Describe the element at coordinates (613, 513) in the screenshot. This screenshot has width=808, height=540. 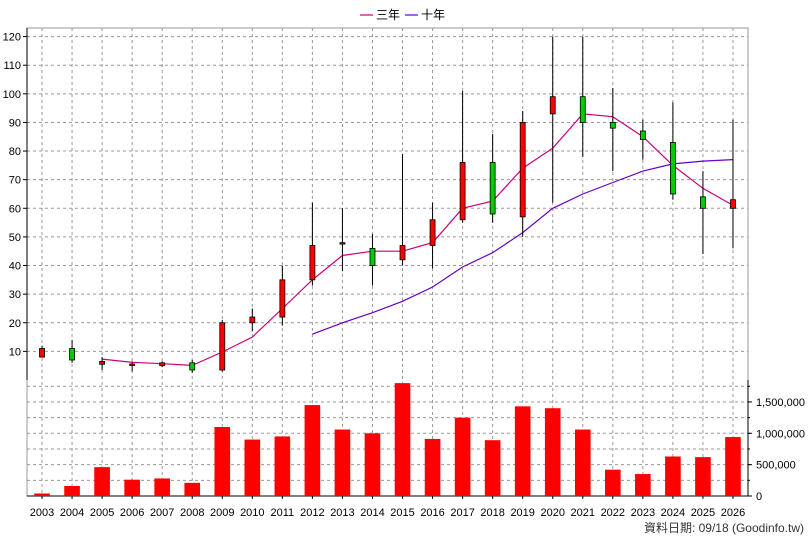
I see `x-tick-label: 2022` at that location.